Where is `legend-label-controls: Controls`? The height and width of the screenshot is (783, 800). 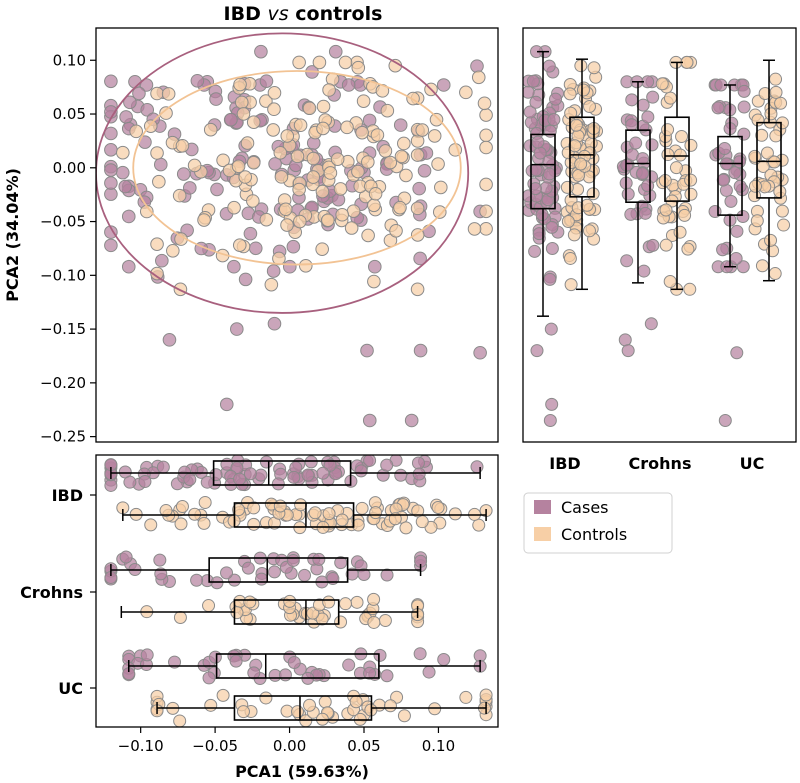
legend-label-controls: Controls is located at coordinates (594, 534).